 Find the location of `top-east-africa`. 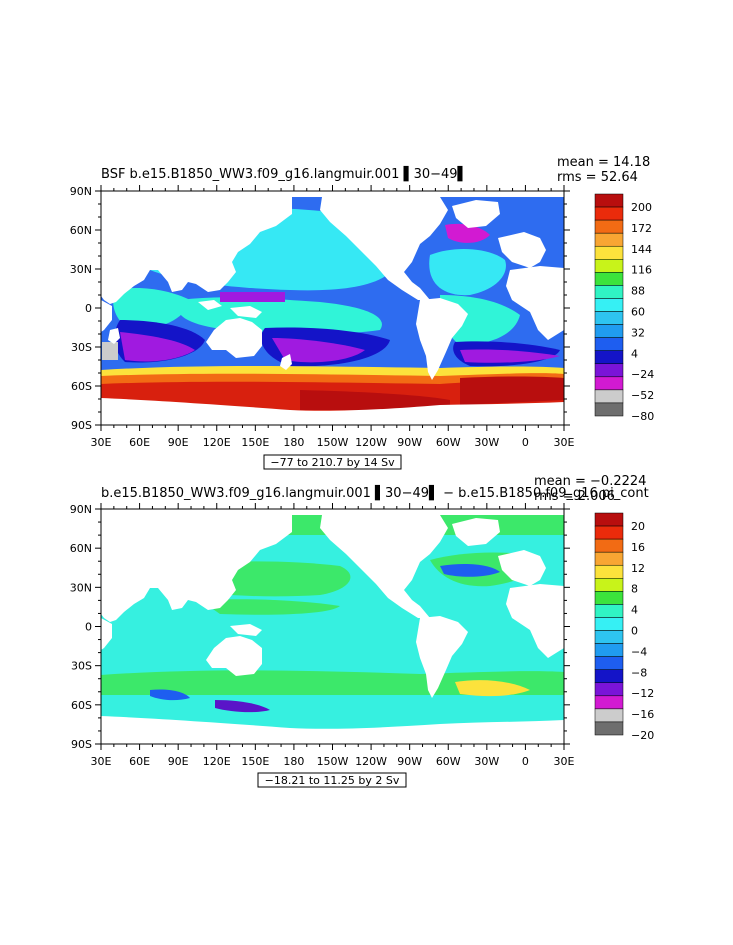

top-east-africa is located at coordinates (106, 316).